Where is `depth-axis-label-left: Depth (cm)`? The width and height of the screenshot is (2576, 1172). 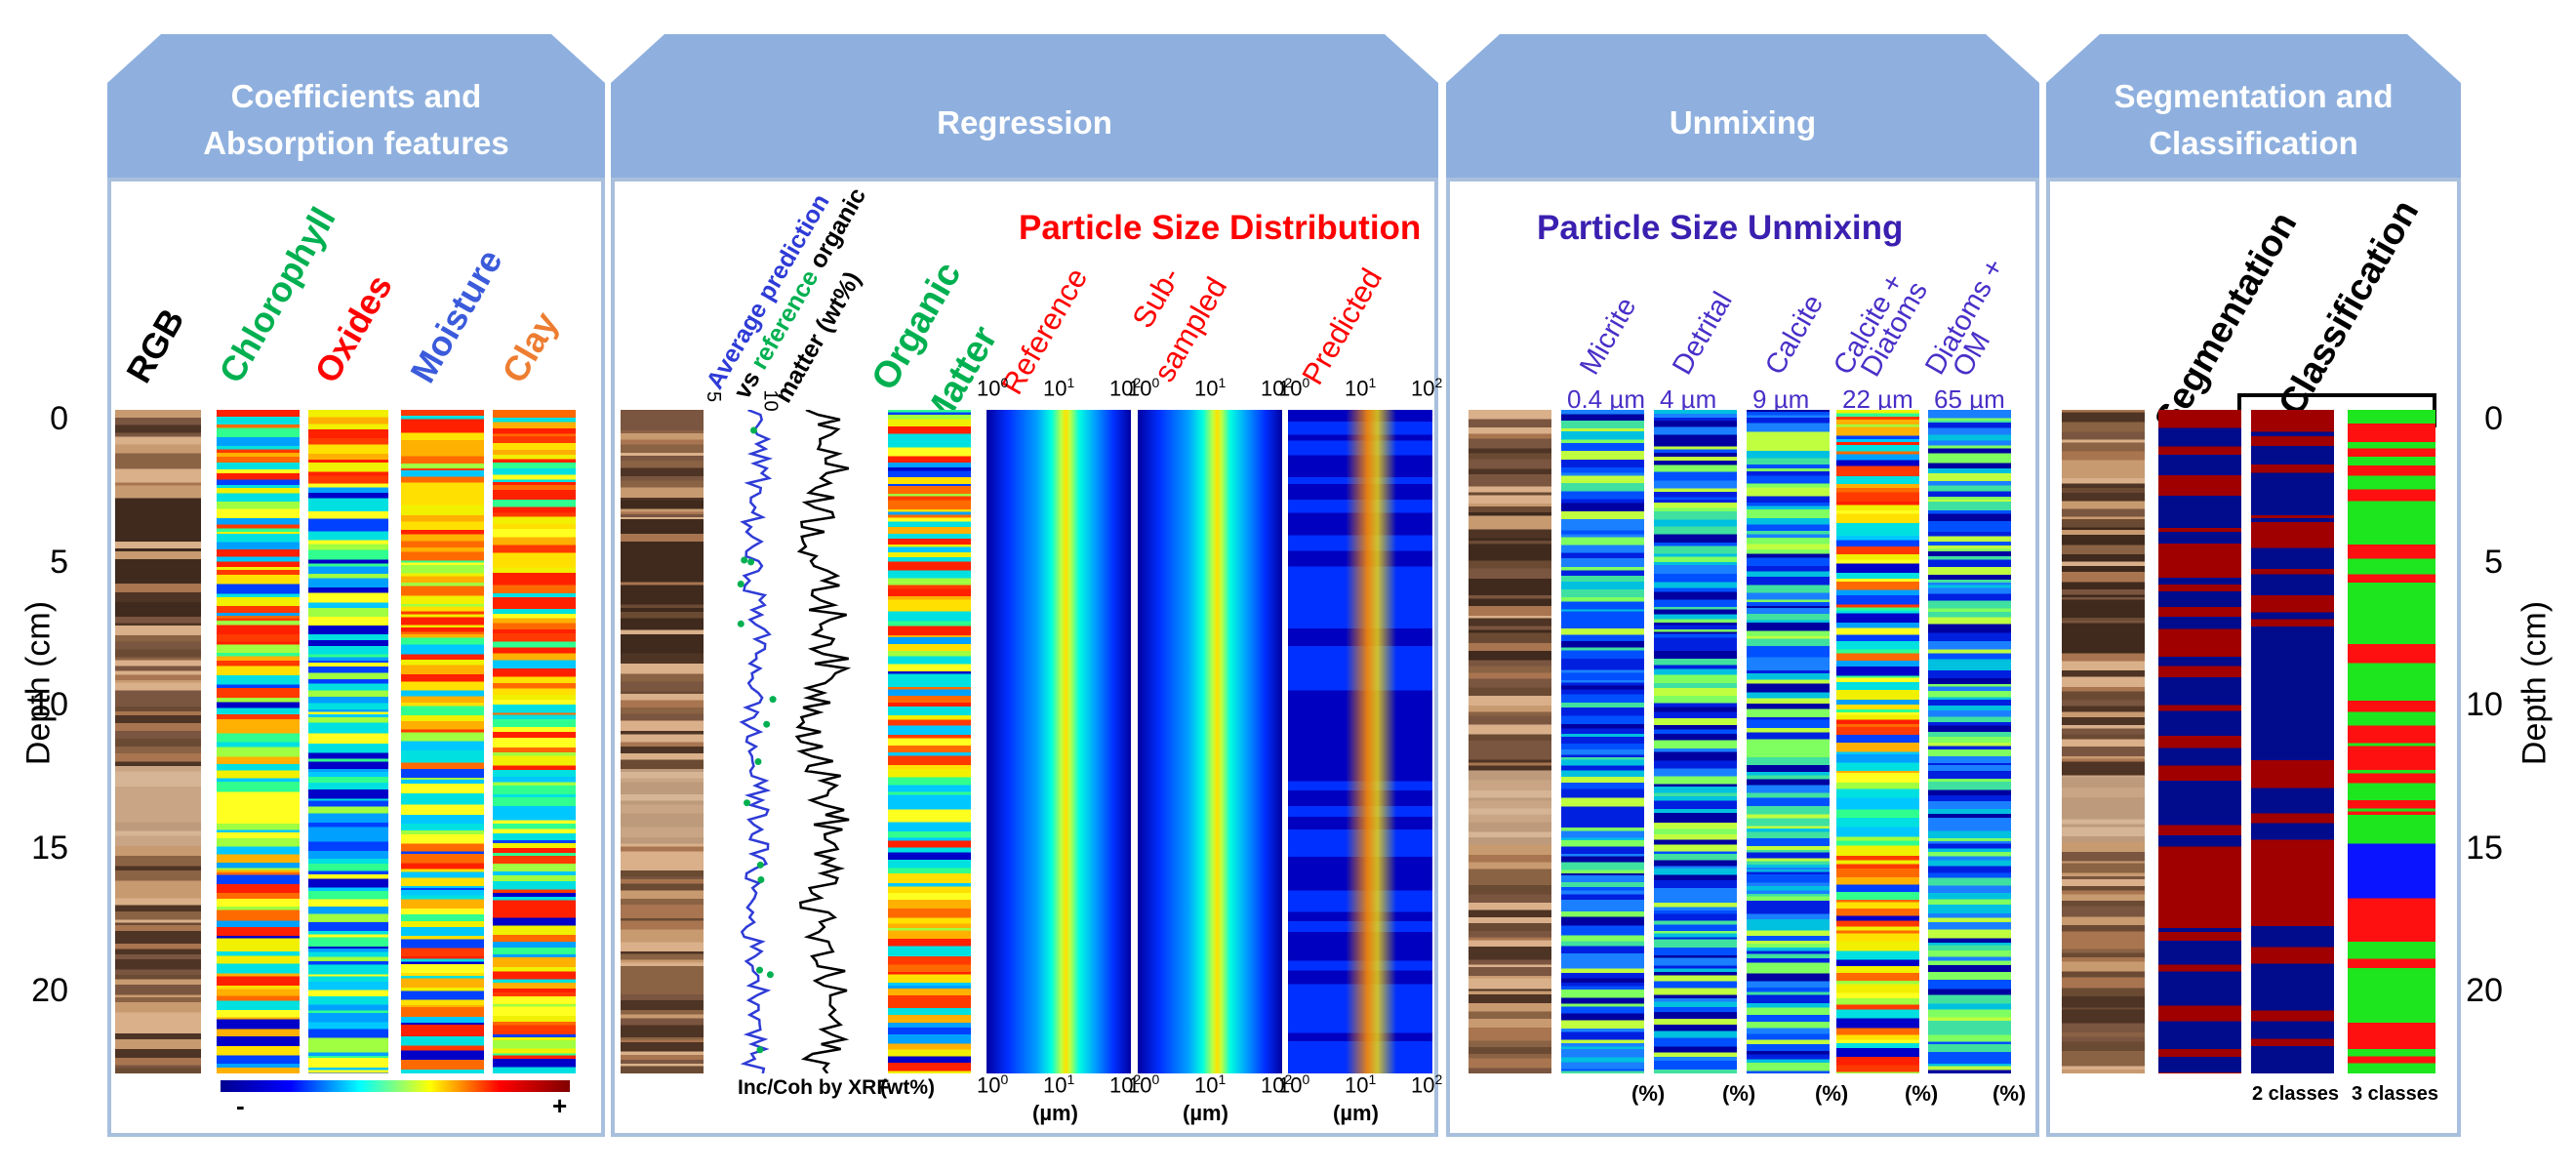
depth-axis-label-left: Depth (cm) is located at coordinates (39, 683).